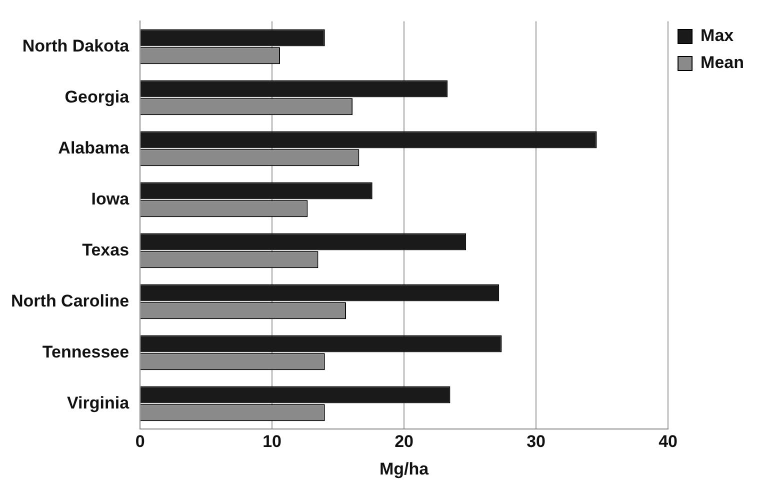 This screenshot has height=497, width=776. Describe the element at coordinates (94, 148) in the screenshot. I see `y-tick-label: Alabama` at that location.